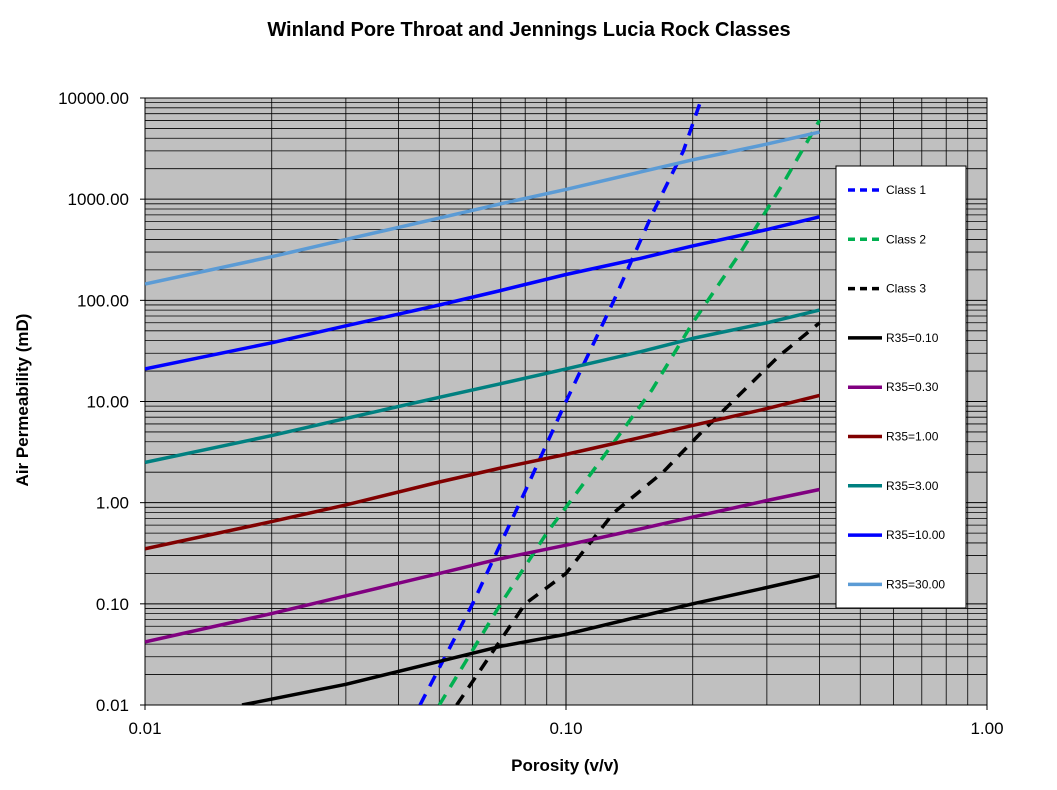 The height and width of the screenshot is (790, 1057). I want to click on legend-entry-label: R35=30.00, so click(915, 584).